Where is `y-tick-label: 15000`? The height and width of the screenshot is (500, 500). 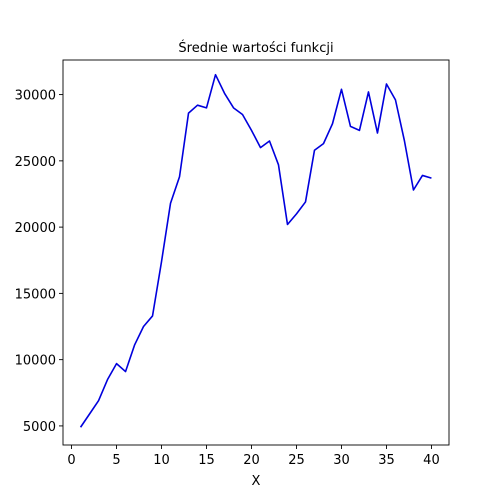 y-tick-label: 15000 is located at coordinates (35, 294).